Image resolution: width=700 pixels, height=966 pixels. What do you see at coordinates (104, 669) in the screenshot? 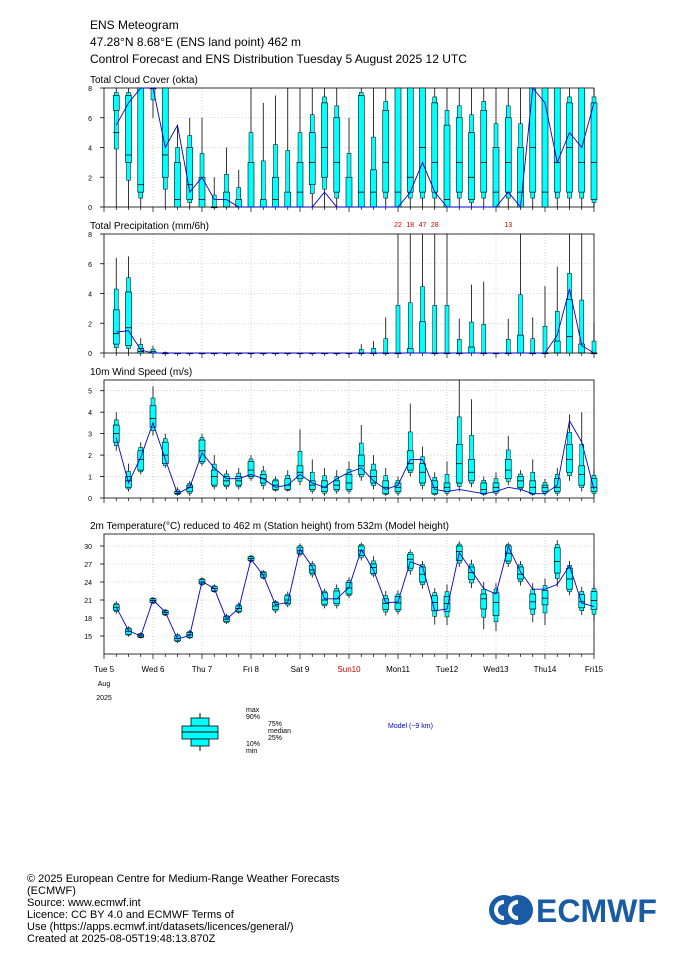
I see `x-tick-label: Tue 5` at bounding box center [104, 669].